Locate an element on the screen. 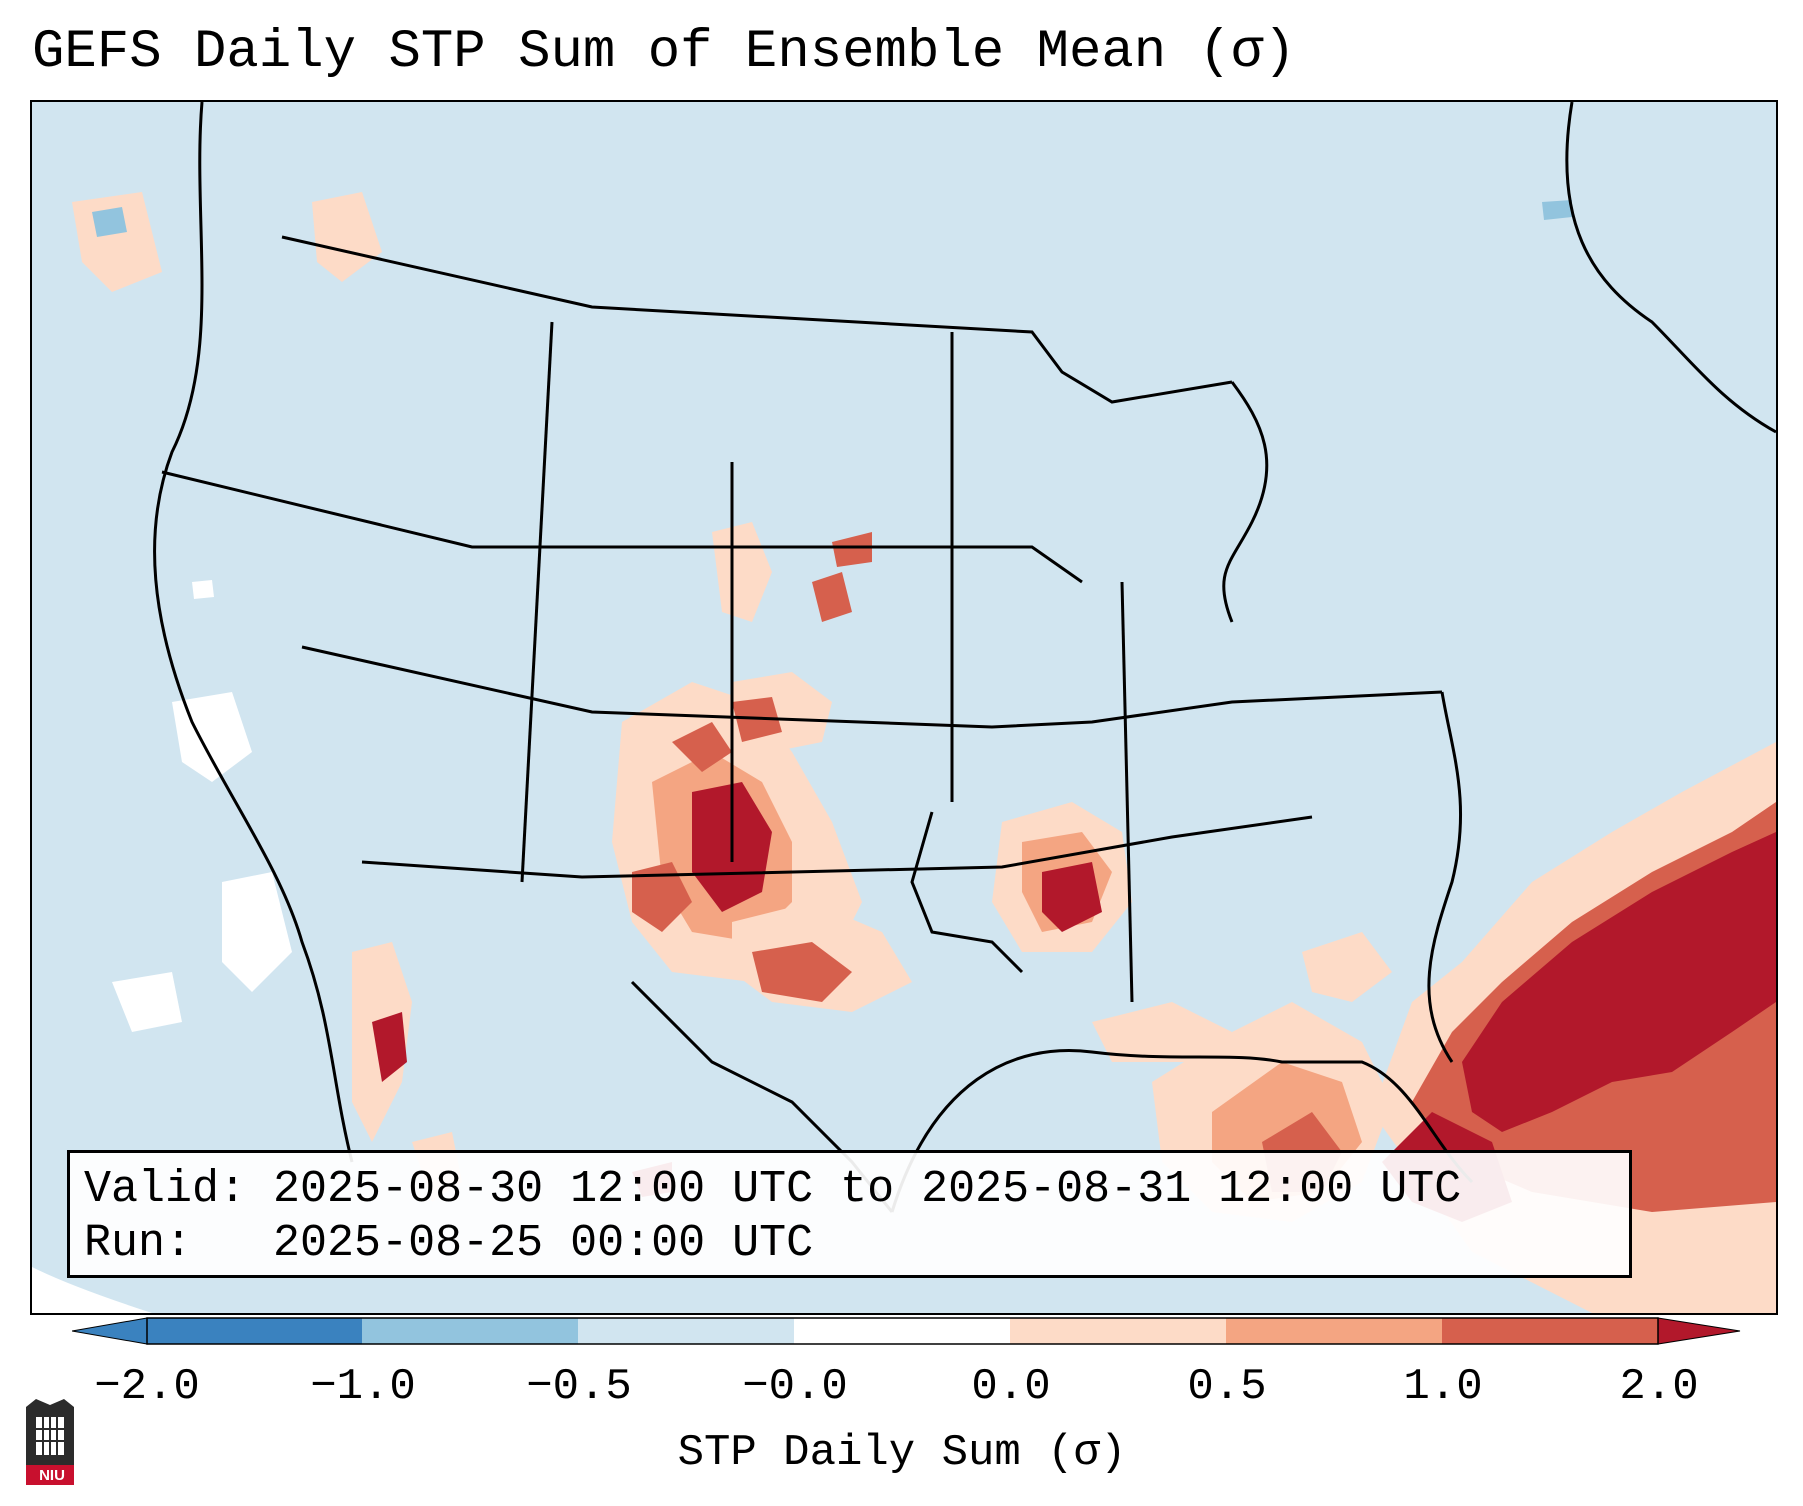  valid-label: Valid: is located at coordinates (165, 1189).